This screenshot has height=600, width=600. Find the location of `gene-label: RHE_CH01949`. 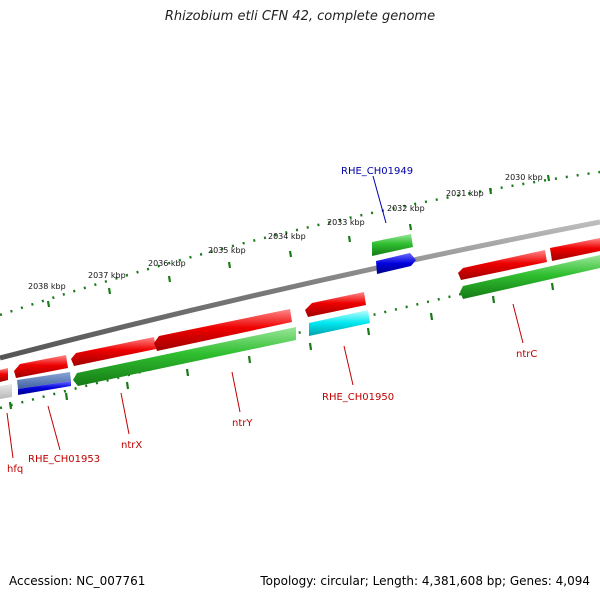

gene-label: RHE_CH01949 is located at coordinates (377, 171).